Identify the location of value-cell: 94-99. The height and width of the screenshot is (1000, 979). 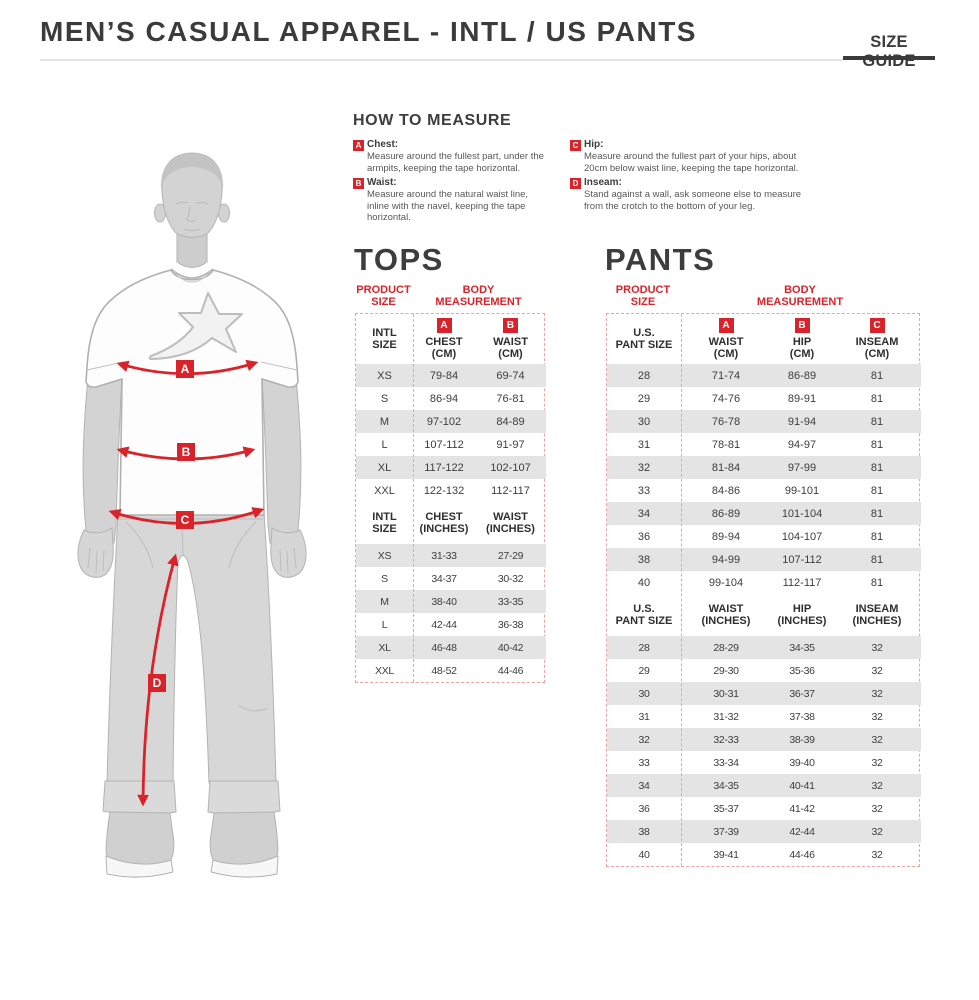
(726, 559).